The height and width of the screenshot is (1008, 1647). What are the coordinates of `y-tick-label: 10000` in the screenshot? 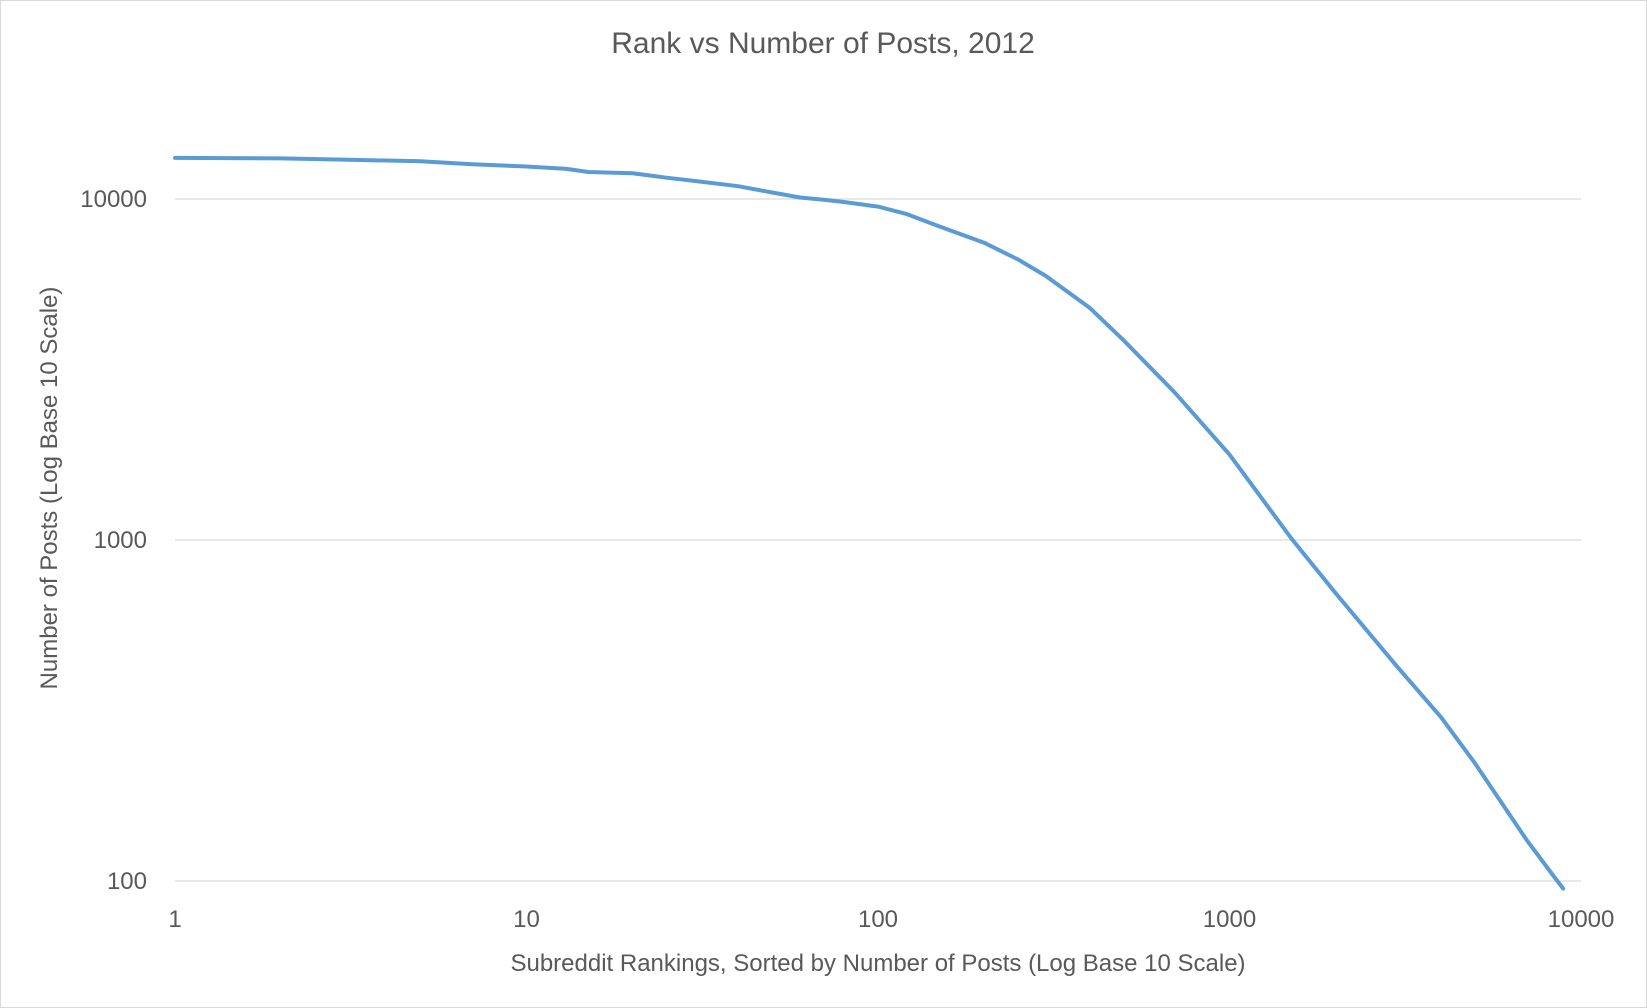 It's located at (113, 199).